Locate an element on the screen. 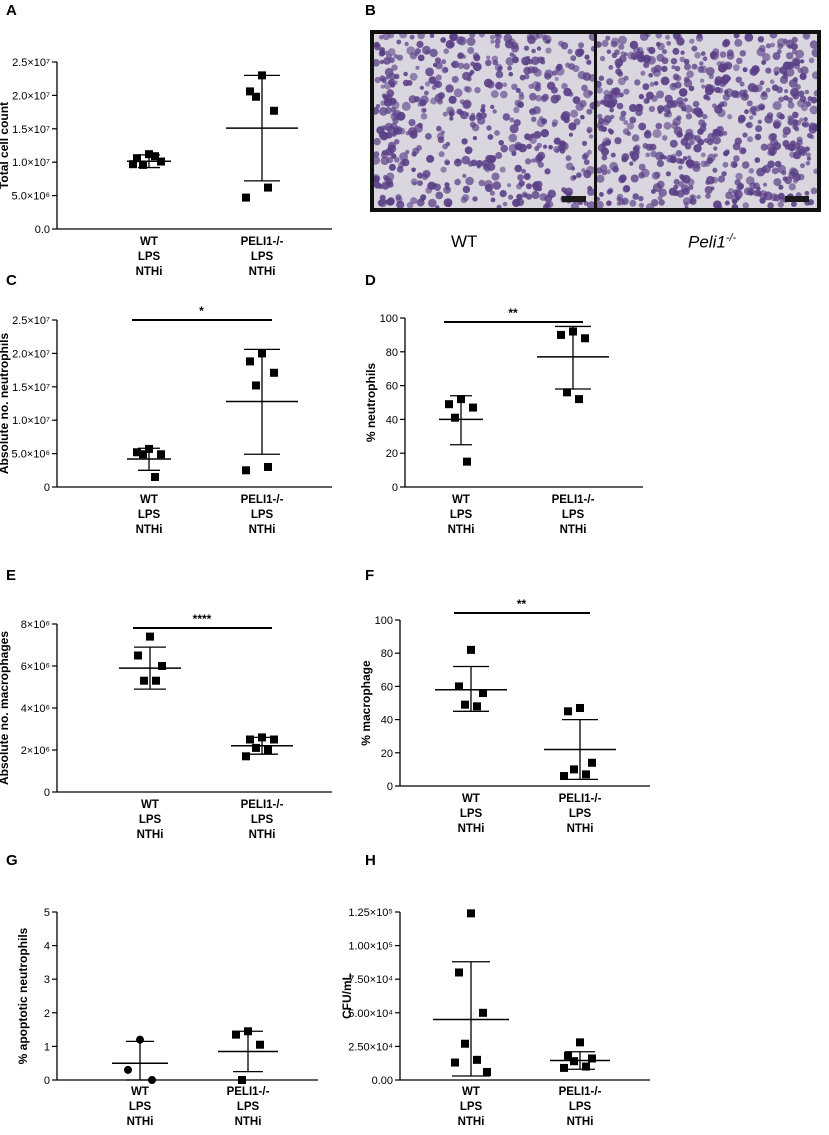  y-tick-label: 2.0×10⁷ is located at coordinates (31, 354).